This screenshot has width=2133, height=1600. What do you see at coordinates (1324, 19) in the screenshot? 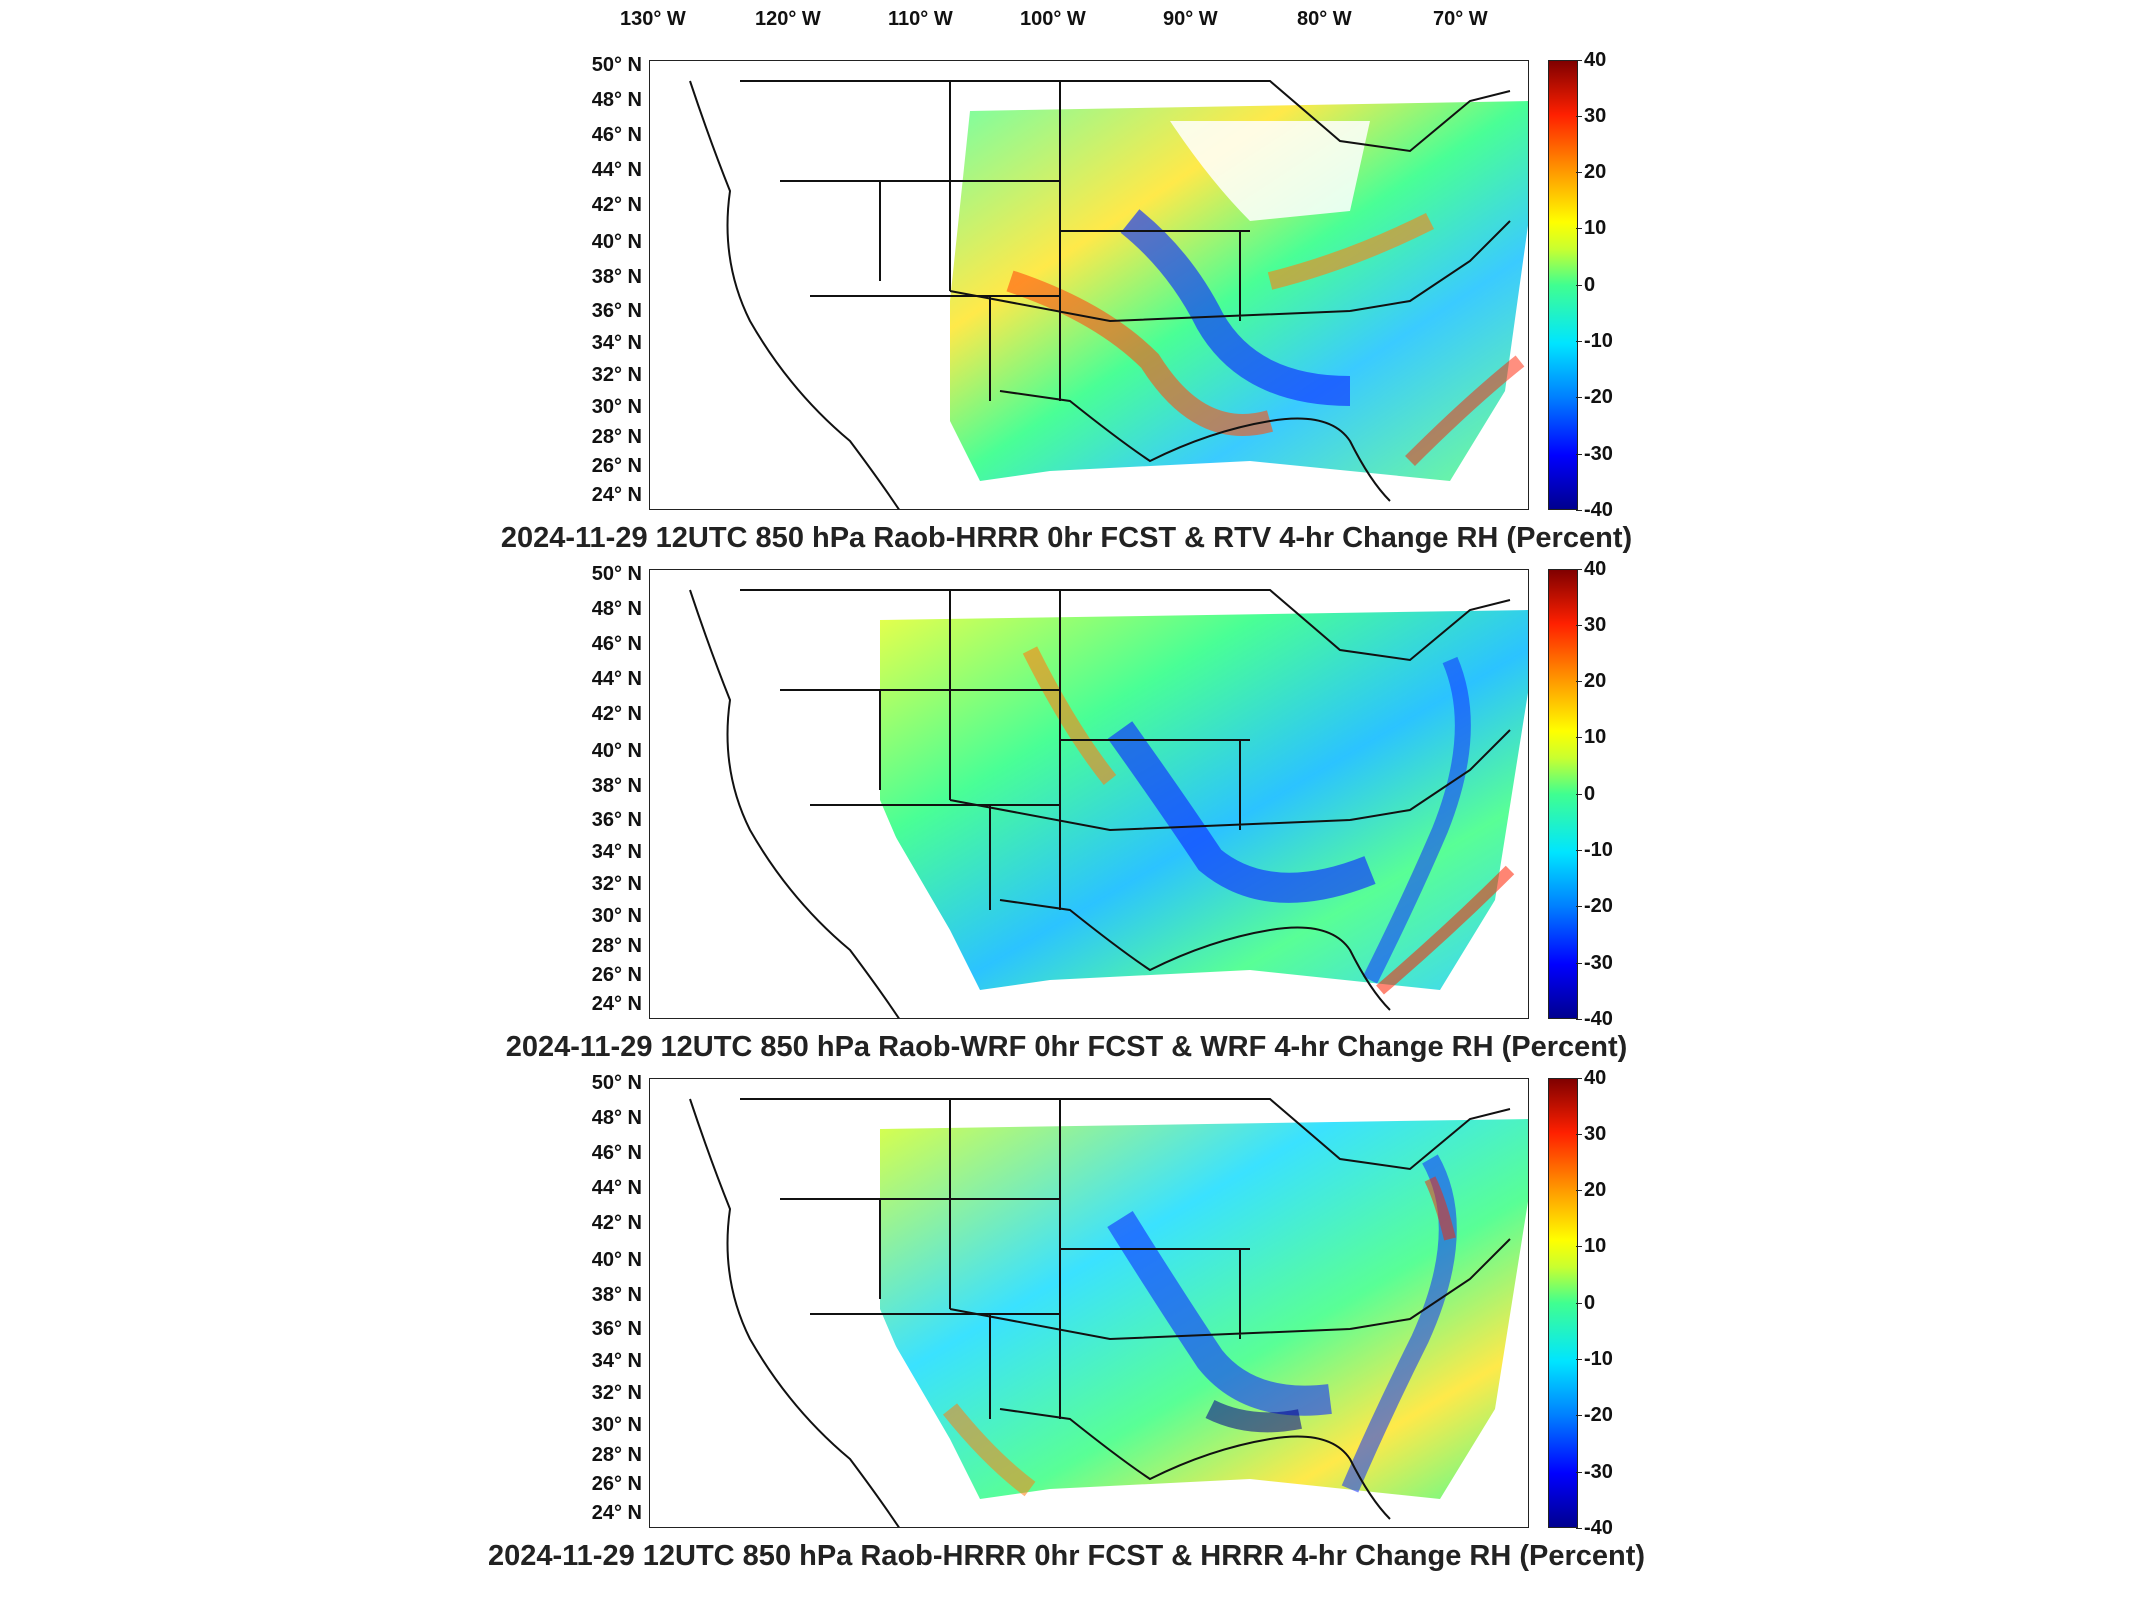
I see `longitude-label-80w: 80° W` at bounding box center [1324, 19].